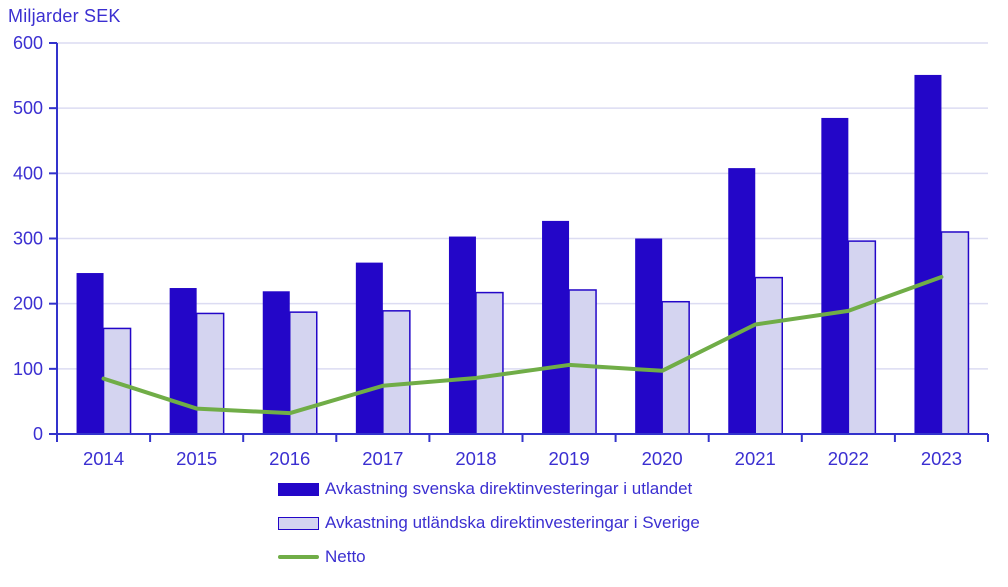 This screenshot has height=587, width=1008. Describe the element at coordinates (289, 458) in the screenshot. I see `x-axis-label: 2016` at that location.